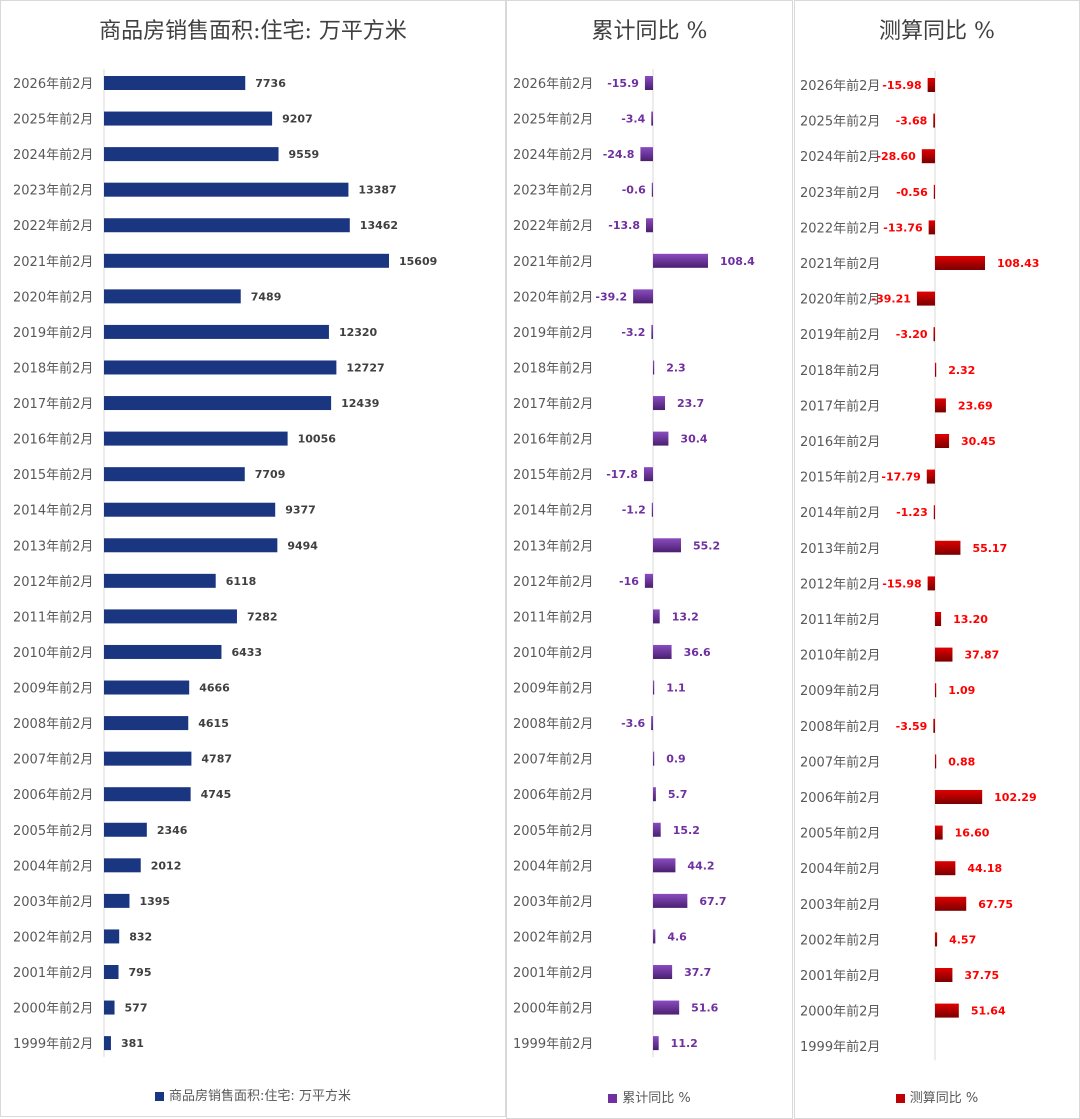  Describe the element at coordinates (1018, 263) in the screenshot. I see `data-label: 108.43` at that location.